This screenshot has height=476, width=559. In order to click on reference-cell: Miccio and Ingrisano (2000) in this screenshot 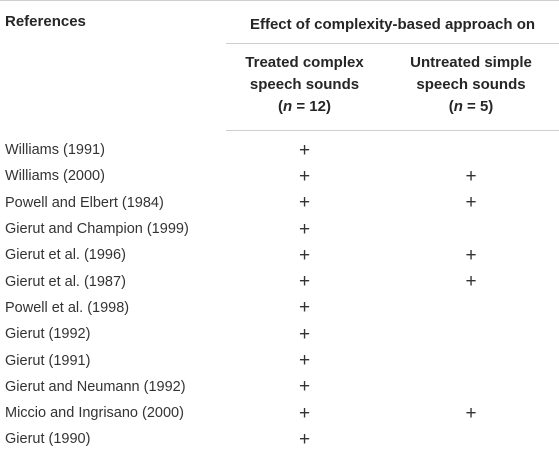, I will do `click(94, 413)`.